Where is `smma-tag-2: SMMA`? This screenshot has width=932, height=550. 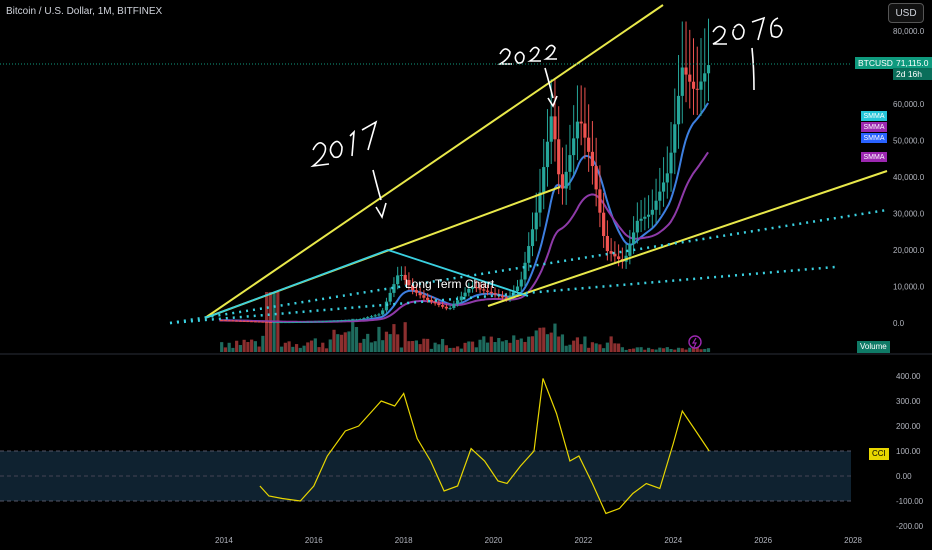 smma-tag-2: SMMA is located at coordinates (874, 127).